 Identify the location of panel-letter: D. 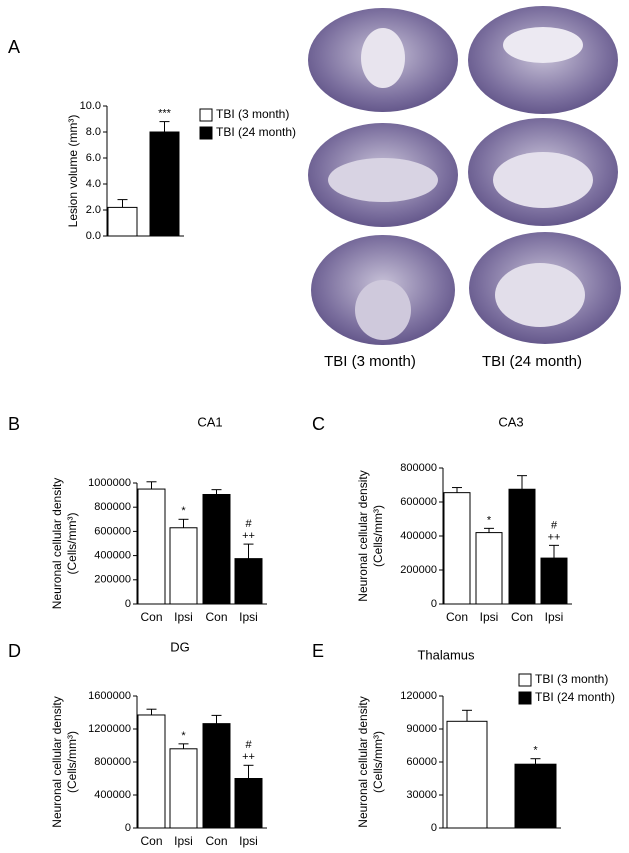
(14, 651).